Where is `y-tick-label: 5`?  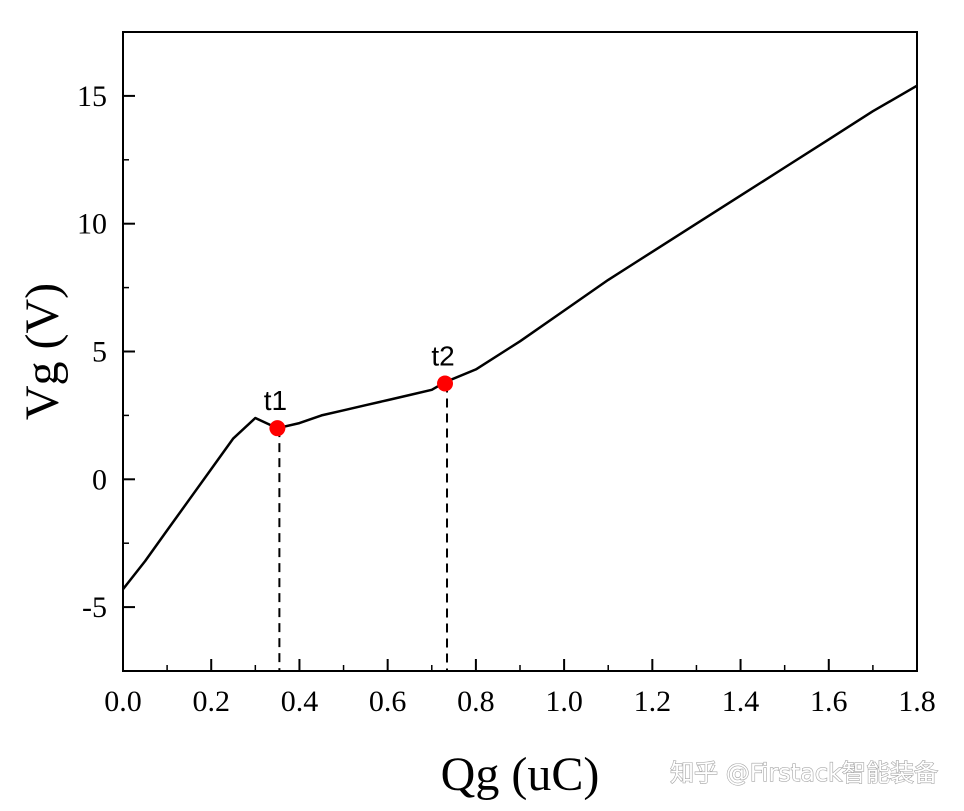 y-tick-label: 5 is located at coordinates (99, 352).